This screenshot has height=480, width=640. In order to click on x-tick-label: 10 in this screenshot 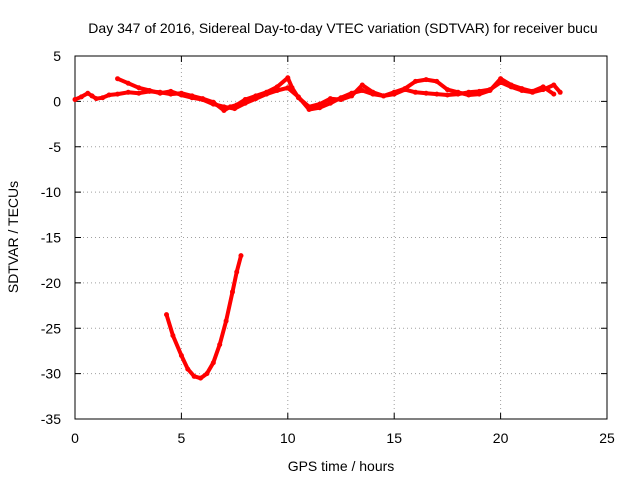, I will do `click(288, 438)`.